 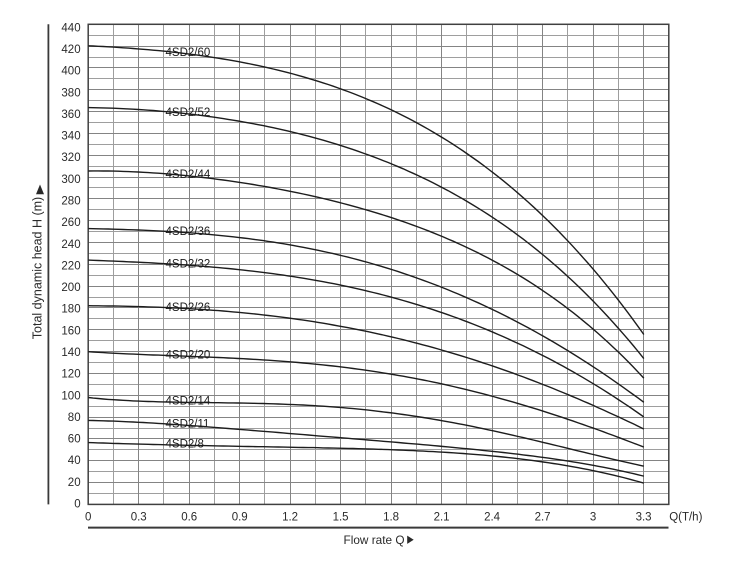 I want to click on svg-text: 4SD2/8, so click(x=185, y=444).